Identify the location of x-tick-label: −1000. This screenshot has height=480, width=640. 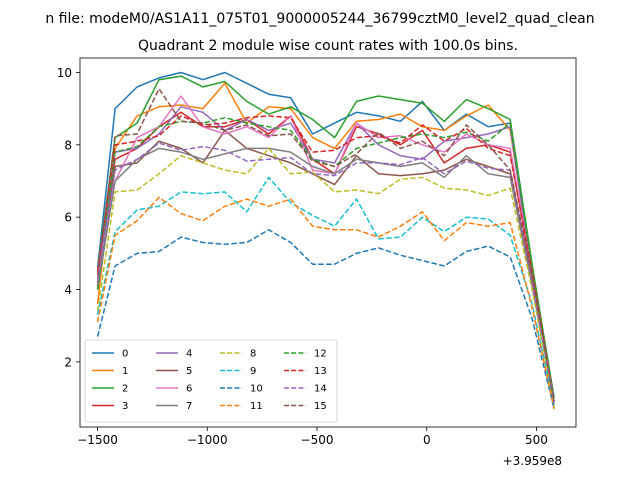
(207, 440).